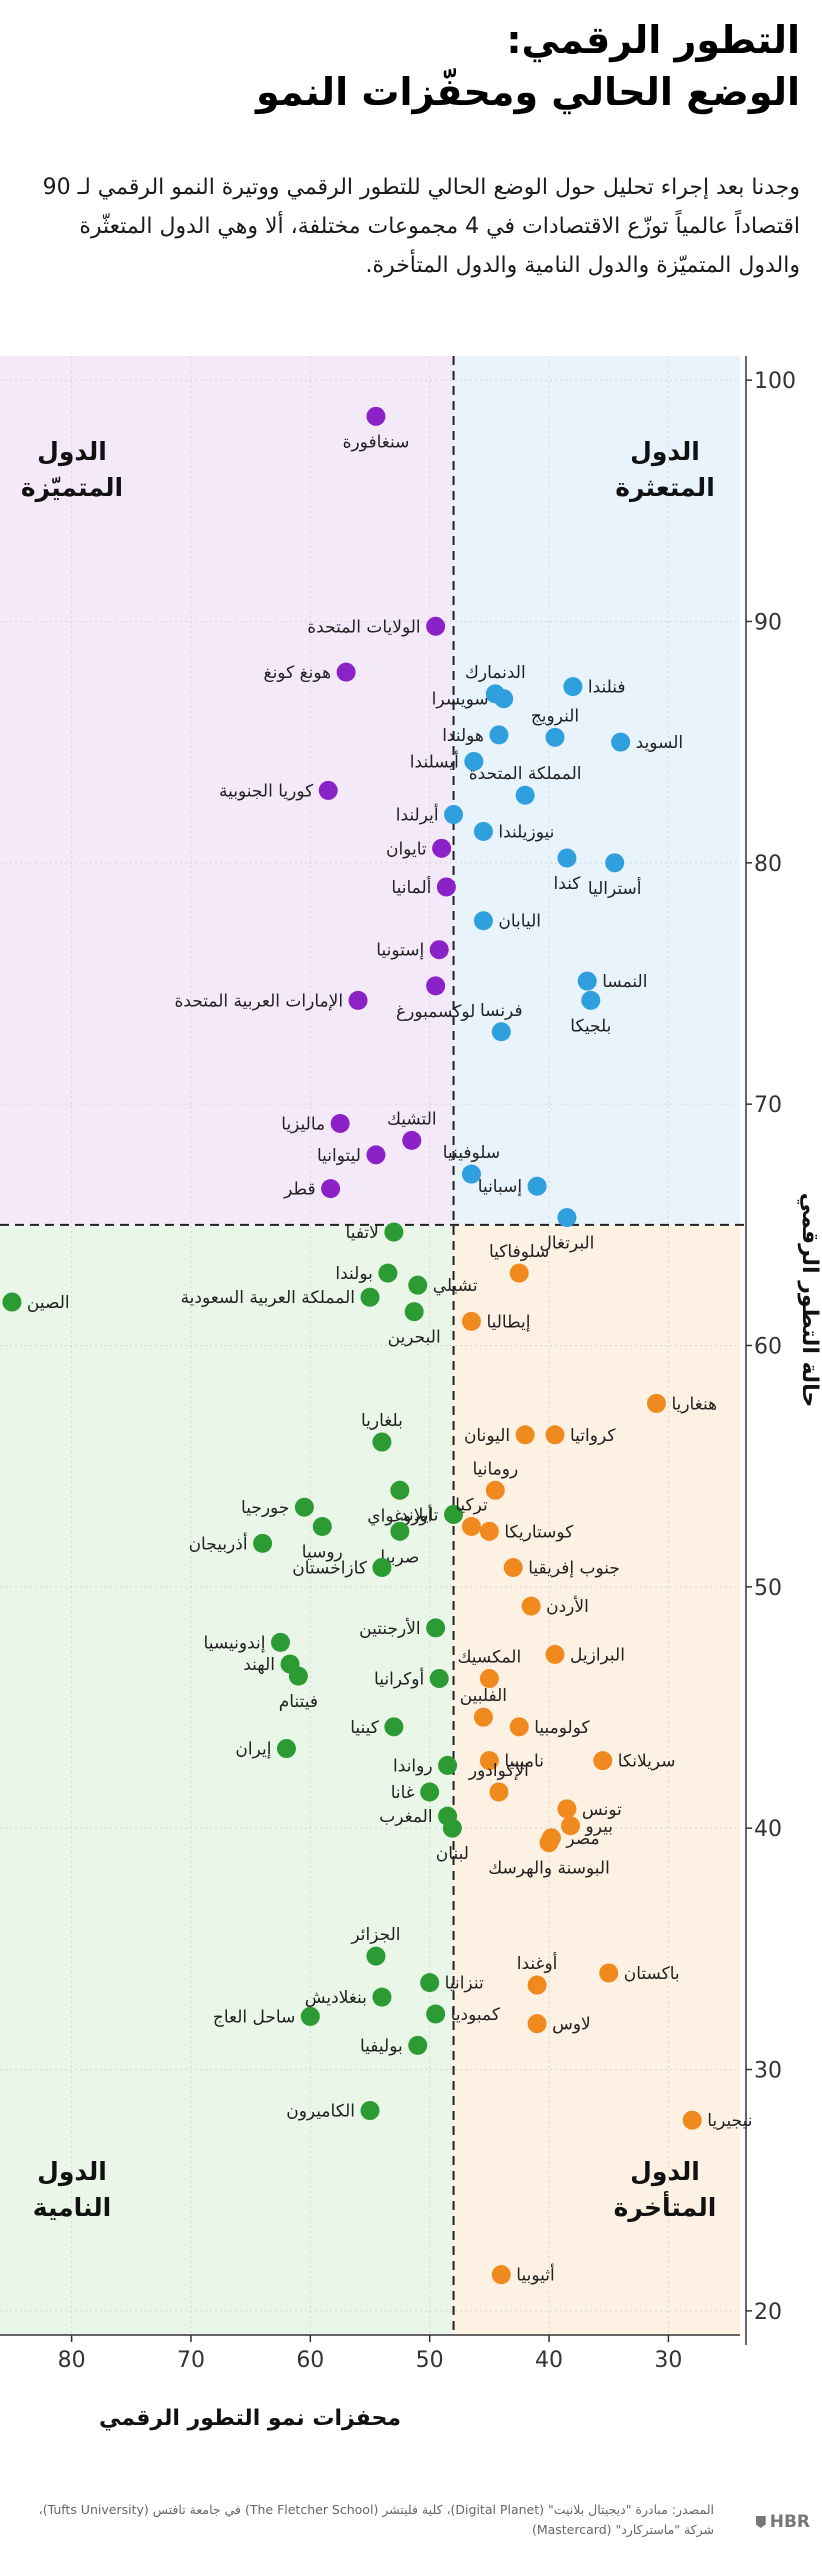 The width and height of the screenshot is (822, 2560). Describe the element at coordinates (519, 922) in the screenshot. I see `point-label: اليابان` at that location.